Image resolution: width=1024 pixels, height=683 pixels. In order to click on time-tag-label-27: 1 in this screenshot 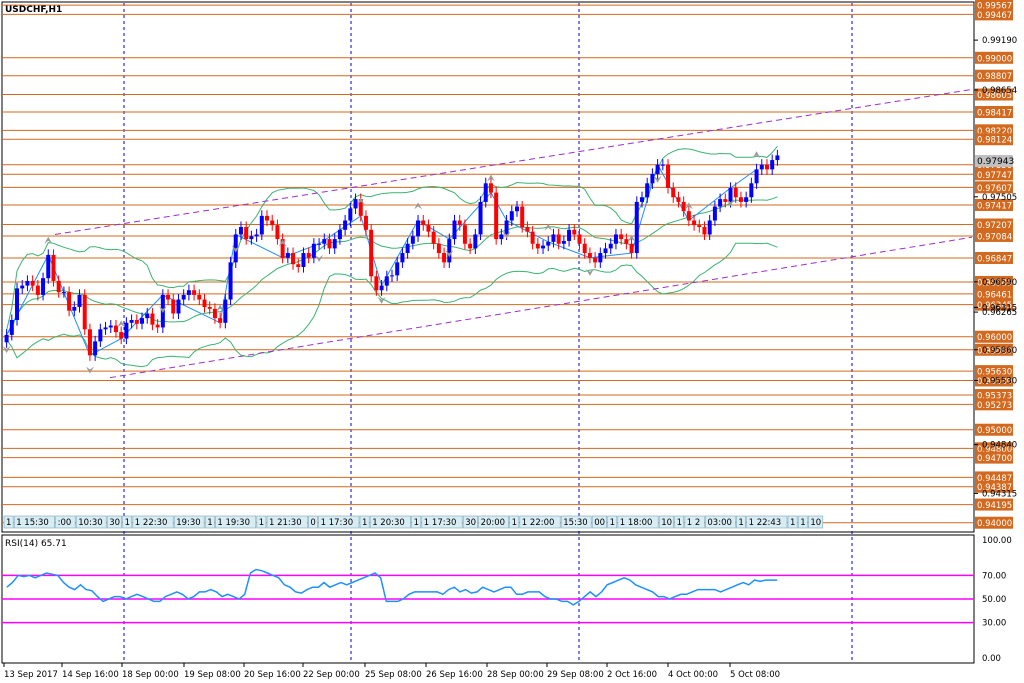, I will do `click(679, 523)`.